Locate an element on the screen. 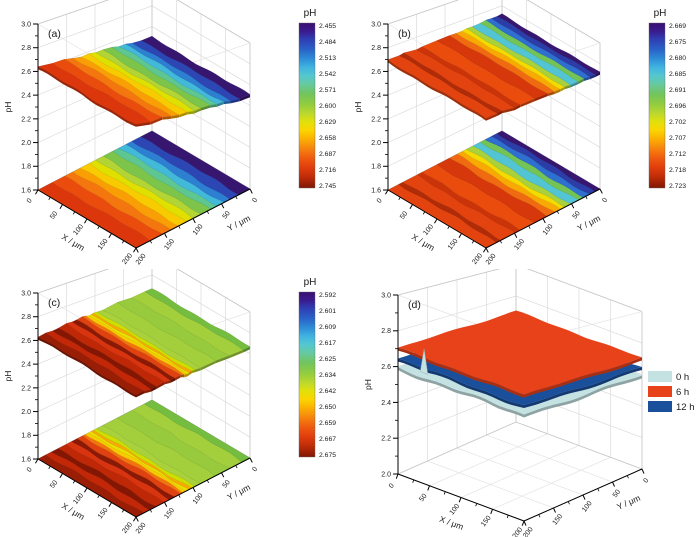  colorbar-tick-label: 2.712 is located at coordinates (677, 154).